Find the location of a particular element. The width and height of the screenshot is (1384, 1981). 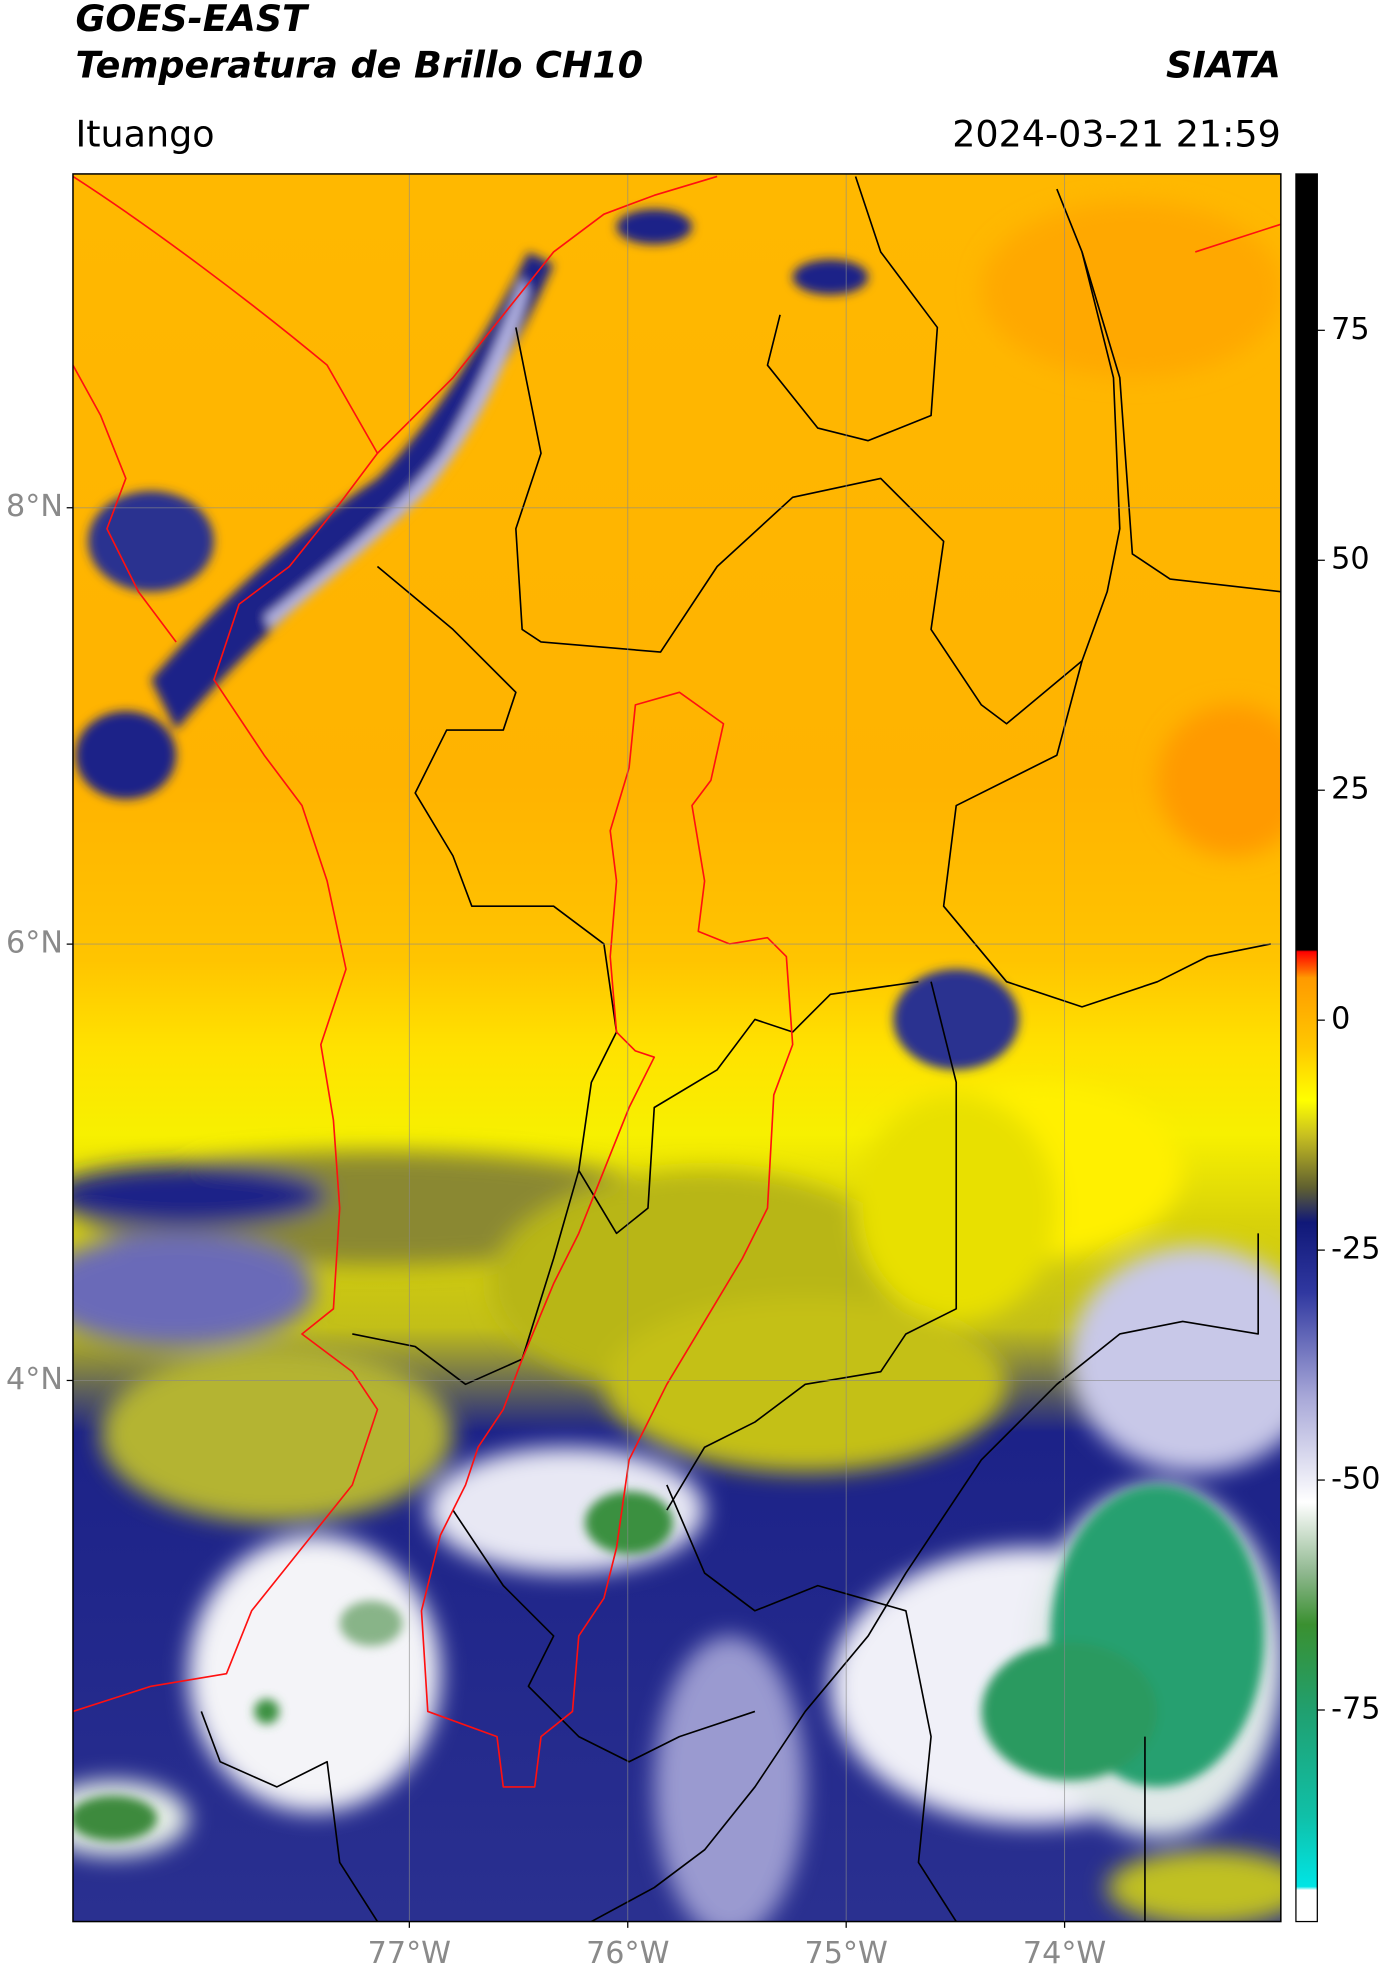

title: GOES-EAST is located at coordinates (192, 20).